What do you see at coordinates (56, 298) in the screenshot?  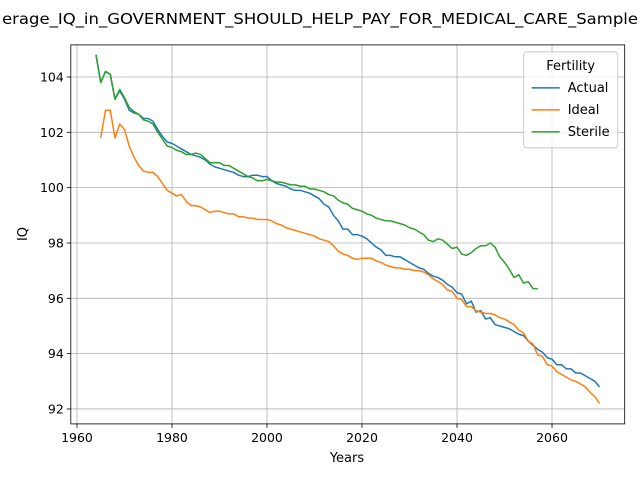 I see `y-tick-label: 96` at bounding box center [56, 298].